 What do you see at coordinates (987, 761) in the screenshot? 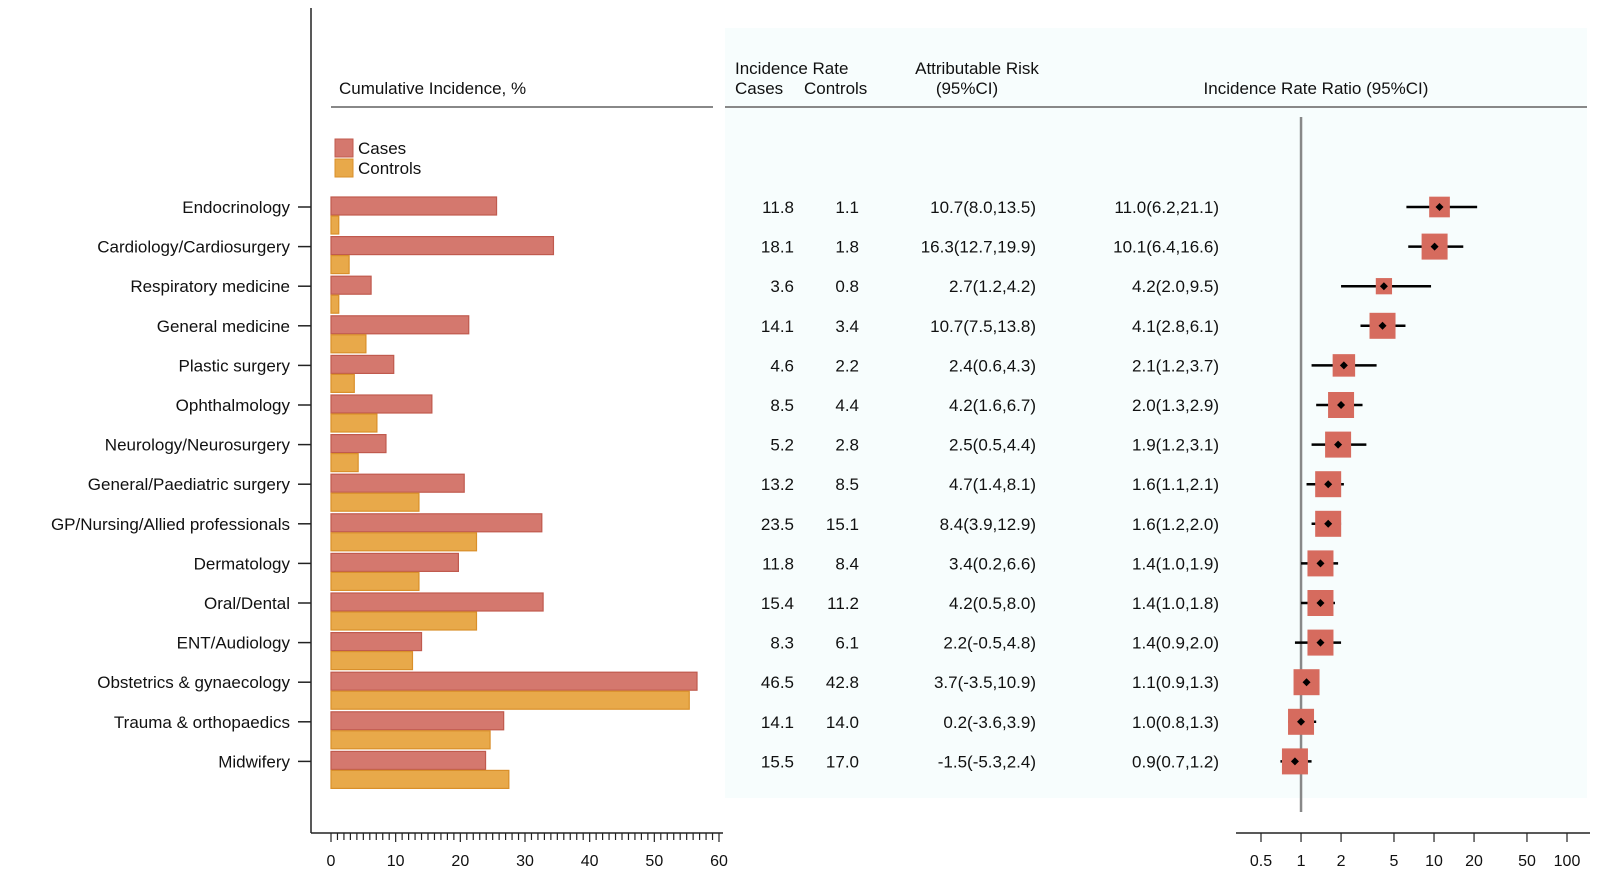
I see `attributable-risk-value: -1.5(-5.3,2.4)` at bounding box center [987, 761].